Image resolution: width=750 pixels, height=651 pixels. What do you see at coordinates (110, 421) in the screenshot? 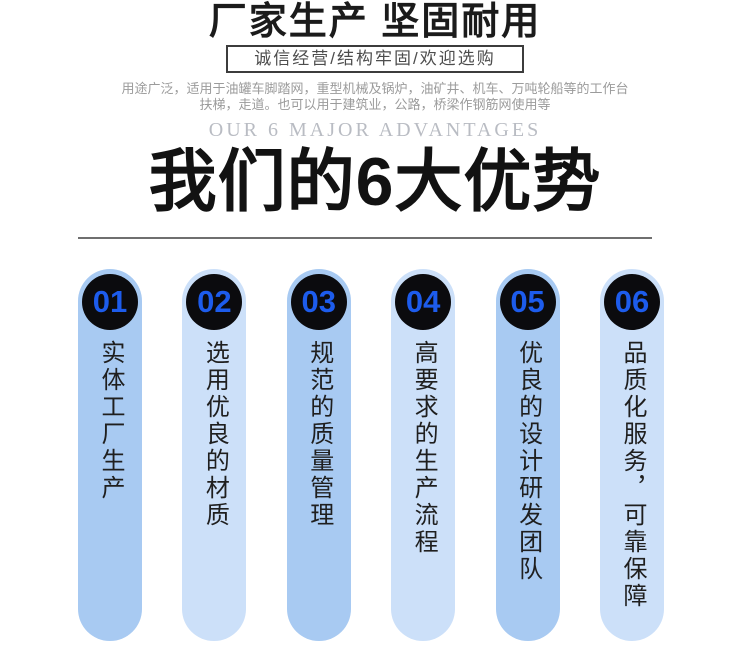
I see `advantage-text: 实体工厂生产` at bounding box center [110, 421].